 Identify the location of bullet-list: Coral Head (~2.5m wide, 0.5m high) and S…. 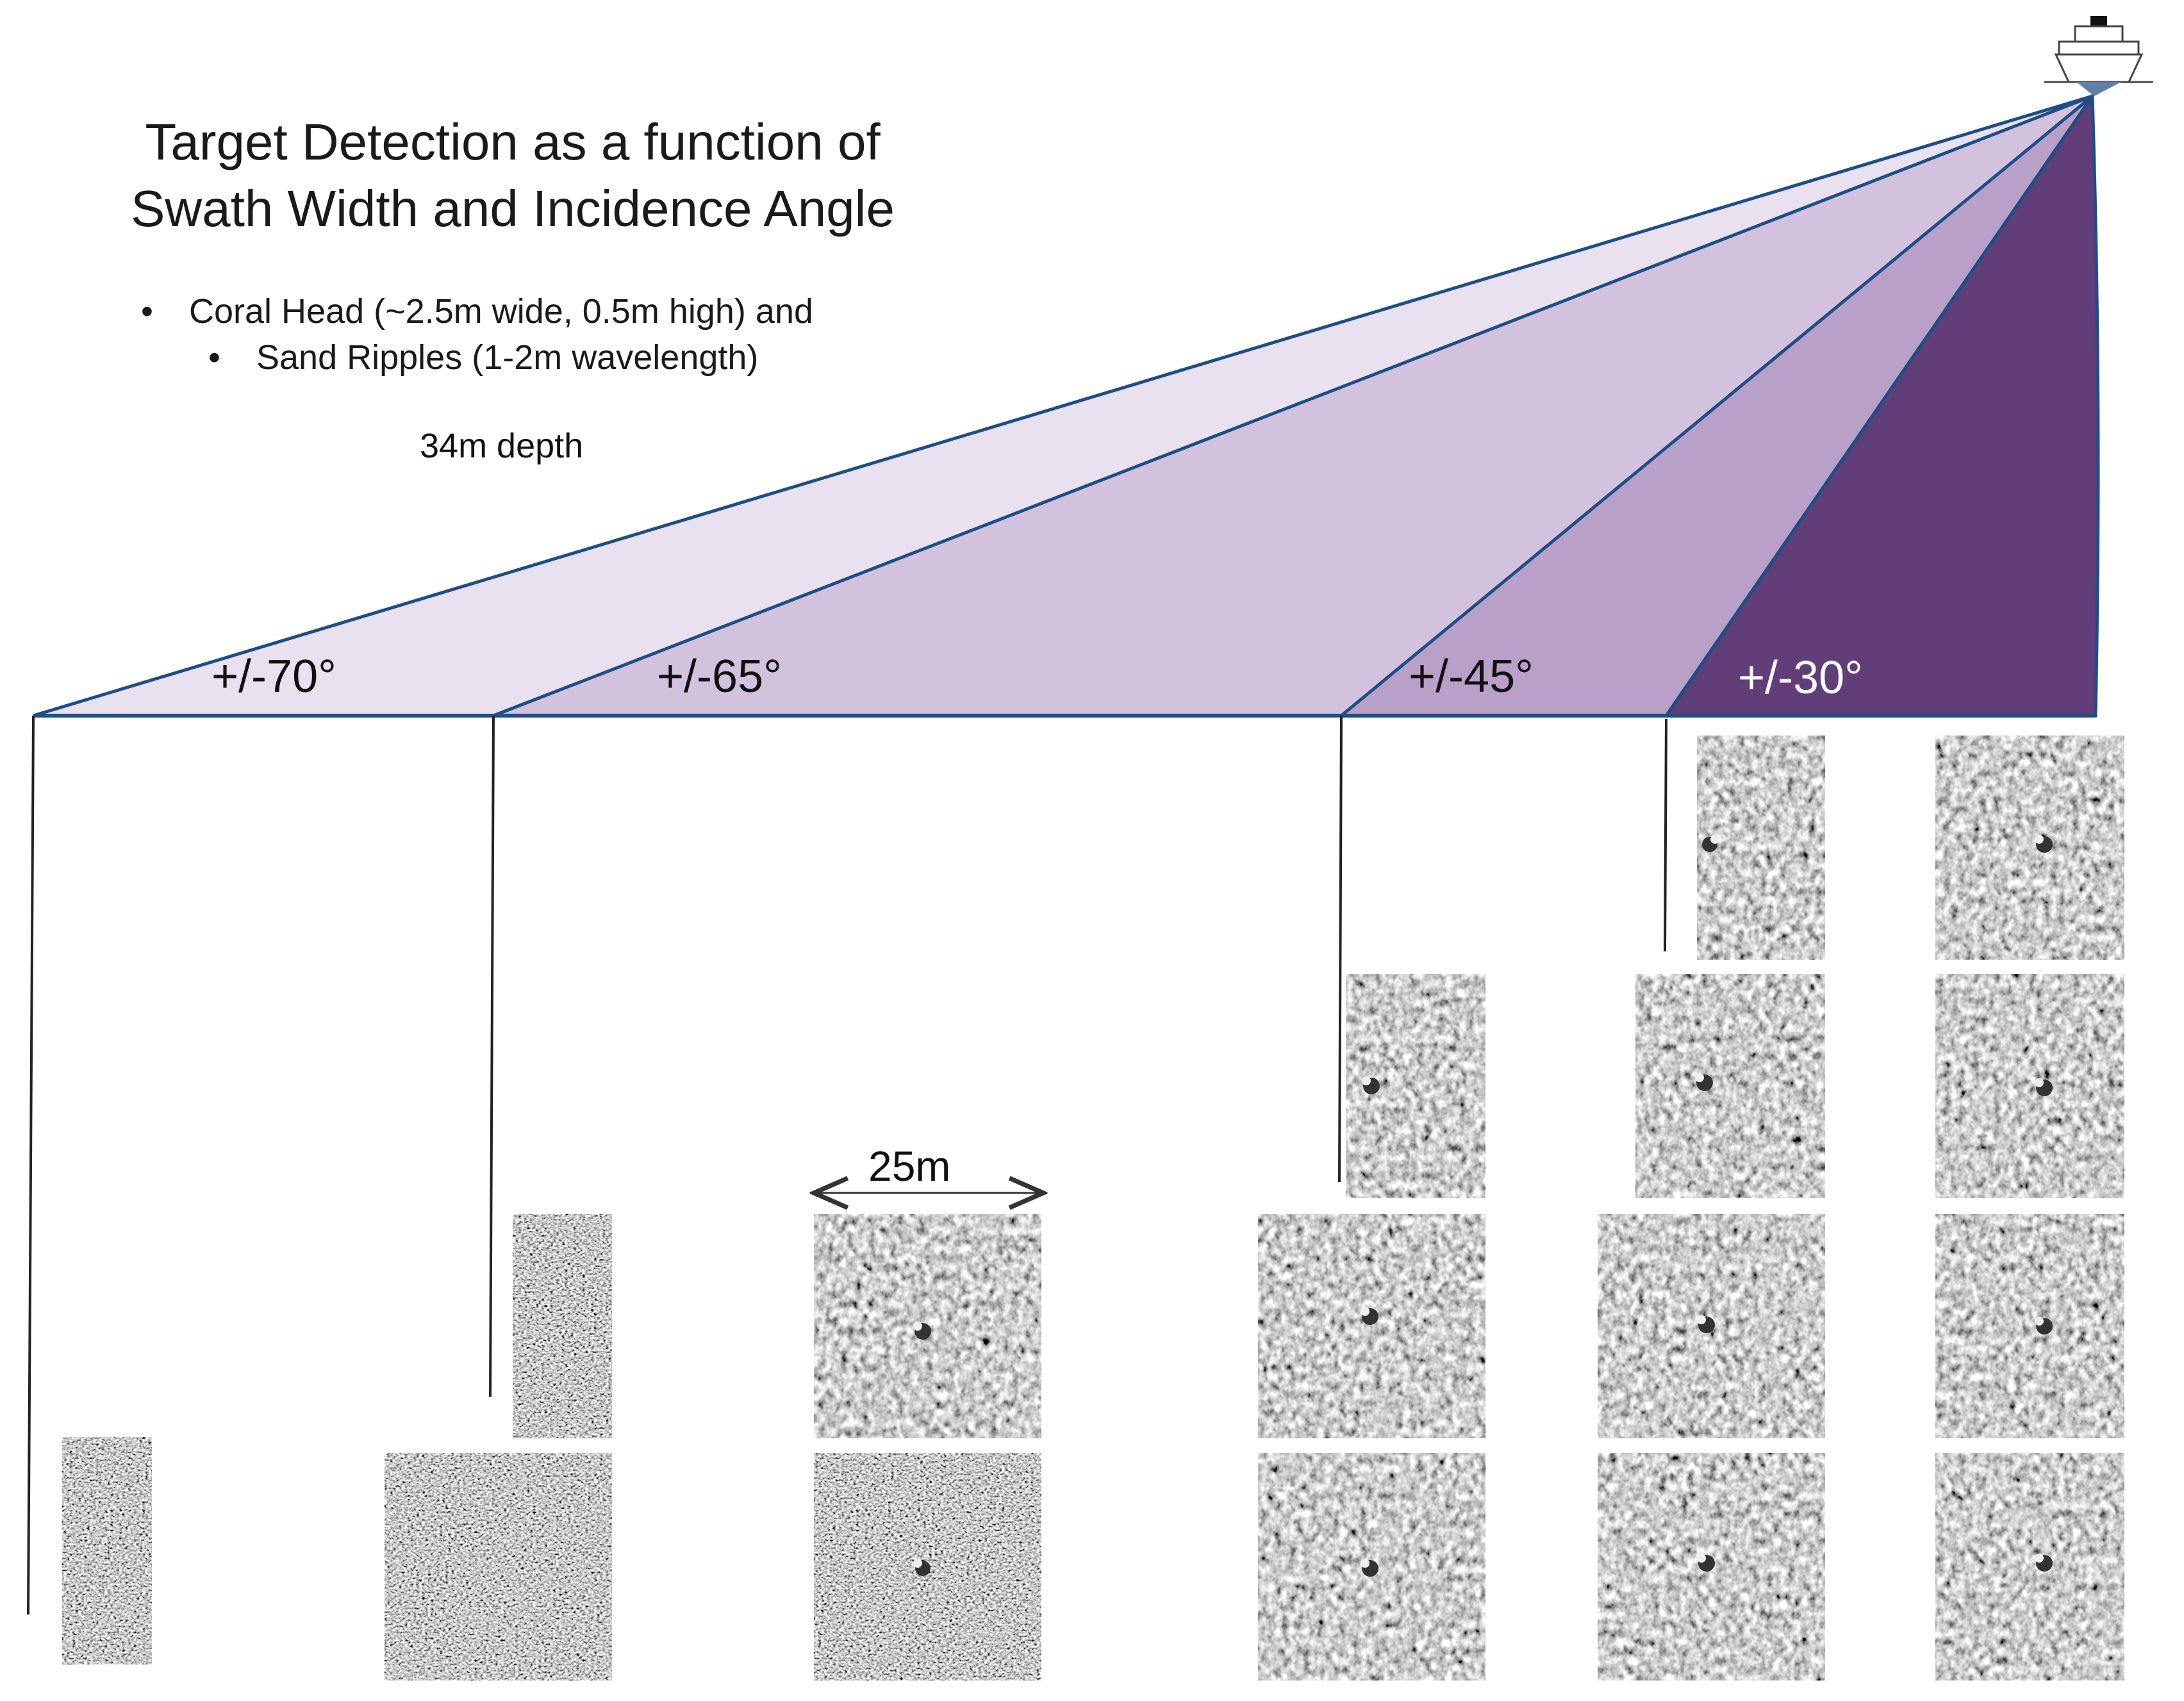
(477, 334).